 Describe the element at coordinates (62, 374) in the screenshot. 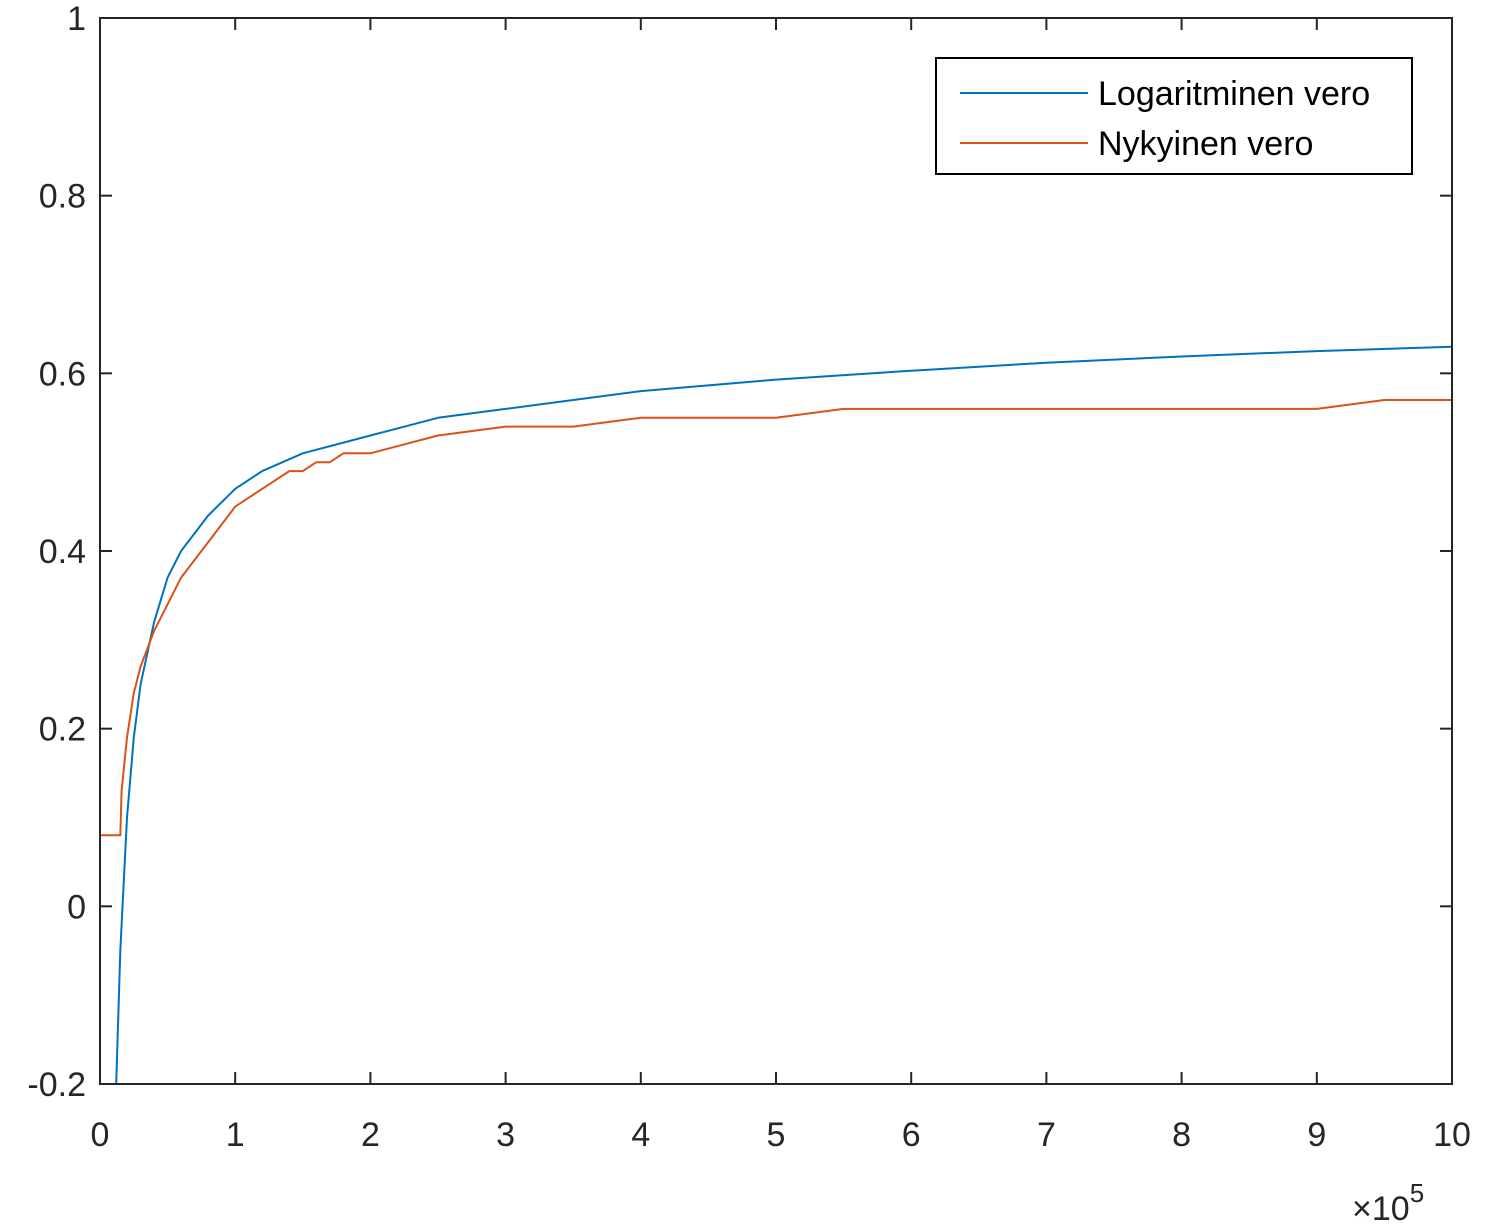

I see `y-tick-label-0.6: 0.6` at that location.